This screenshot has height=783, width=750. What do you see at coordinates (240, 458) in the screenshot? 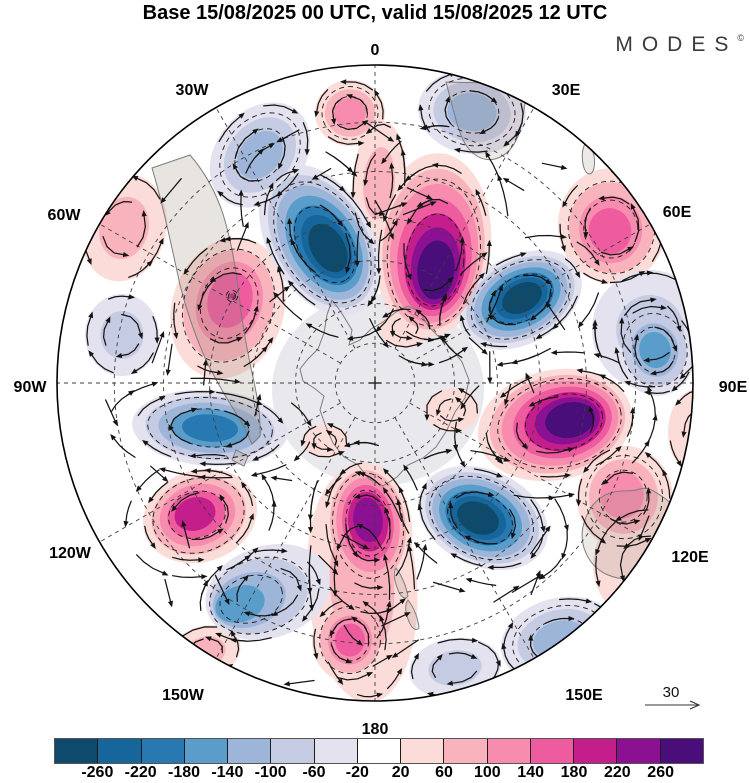
I see `coastline-tierra-del-fuego` at bounding box center [240, 458].